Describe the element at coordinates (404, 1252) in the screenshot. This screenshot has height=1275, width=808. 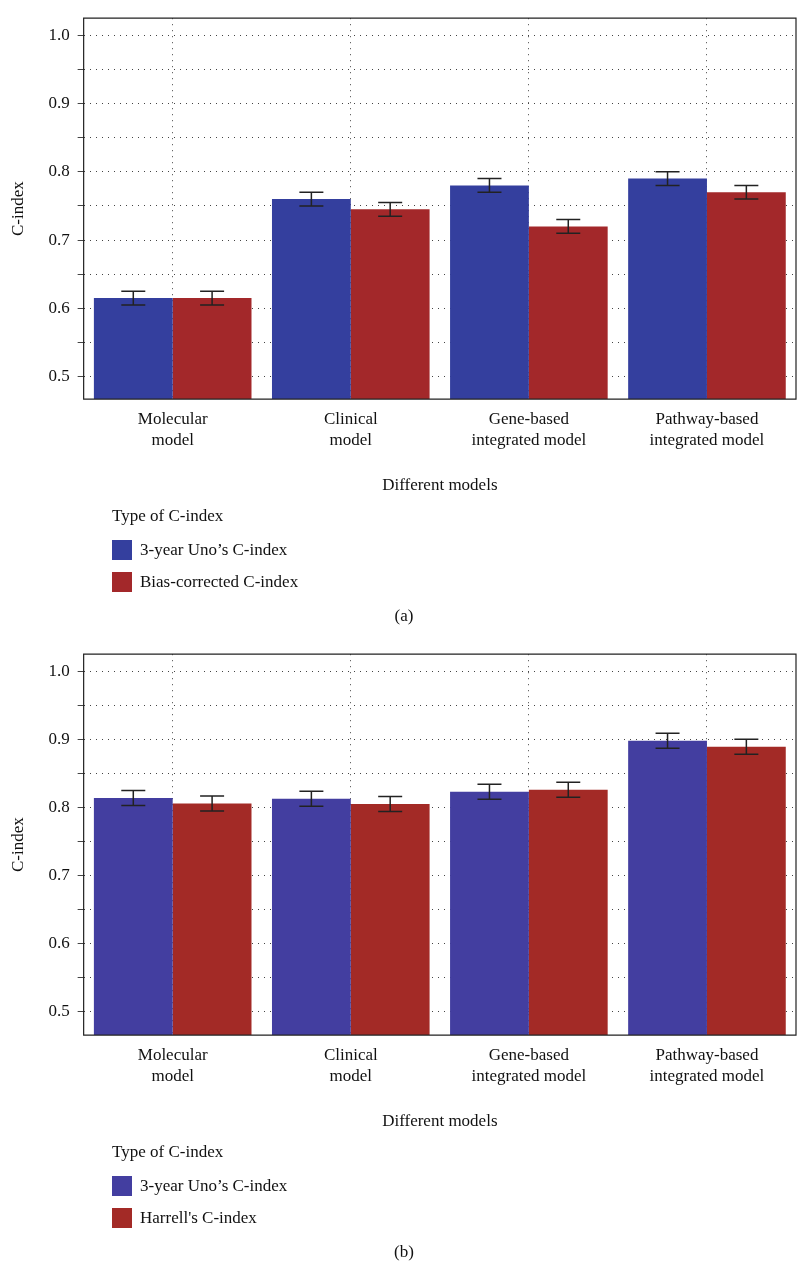
I see `text: (b)` at that location.